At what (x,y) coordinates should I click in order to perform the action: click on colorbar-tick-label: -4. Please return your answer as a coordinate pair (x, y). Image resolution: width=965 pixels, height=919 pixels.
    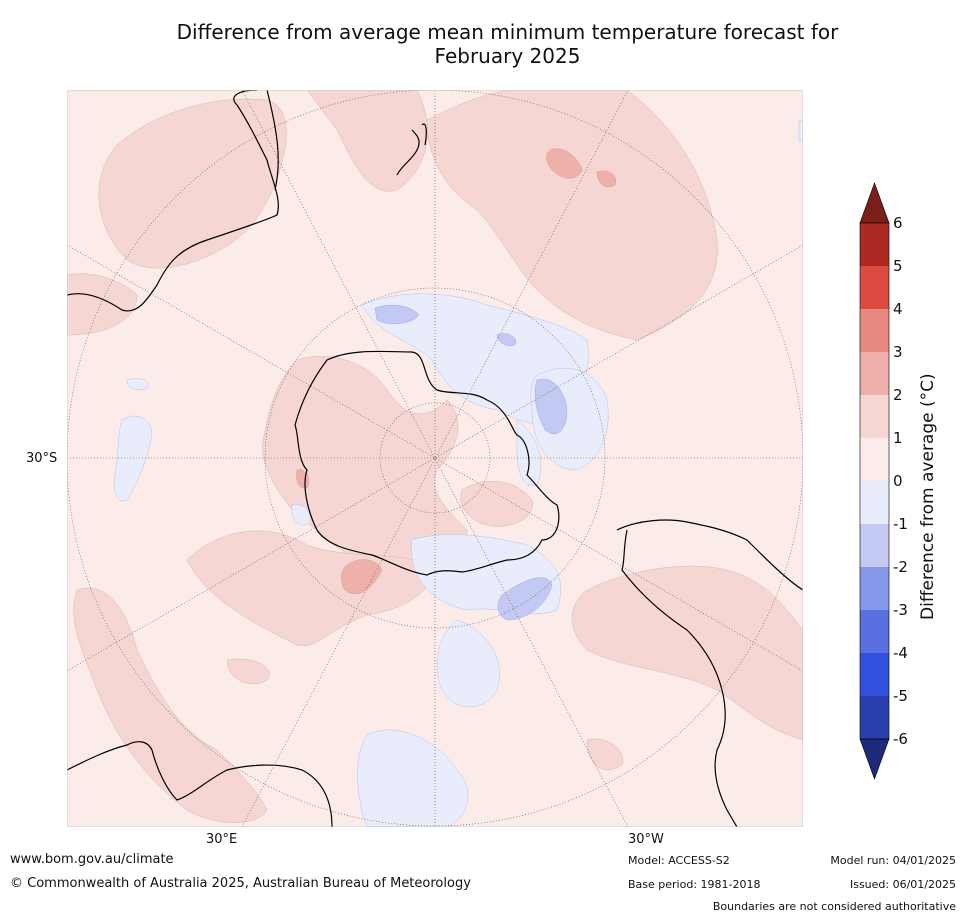
    Looking at the image, I should click on (900, 653).